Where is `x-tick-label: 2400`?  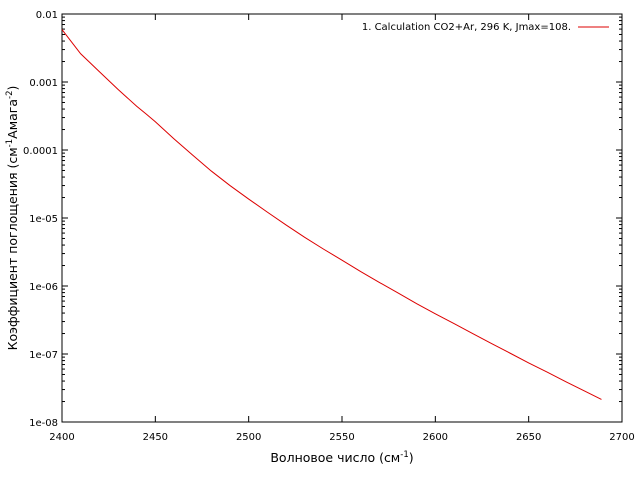
x-tick-label: 2400 is located at coordinates (61, 437).